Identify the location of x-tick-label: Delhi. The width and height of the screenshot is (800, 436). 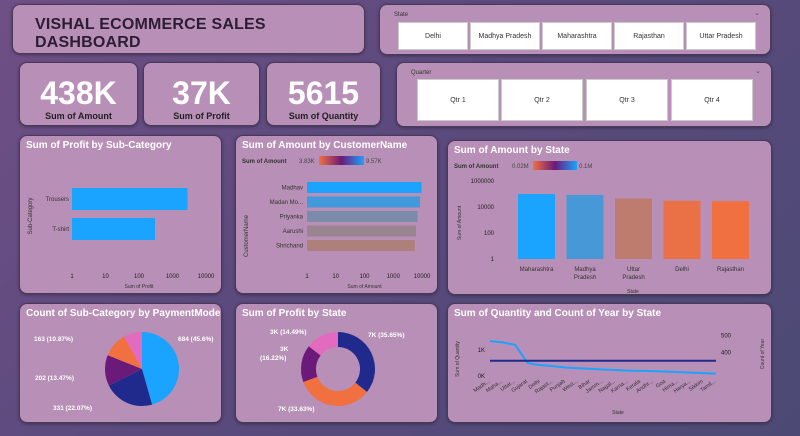
(682, 270).